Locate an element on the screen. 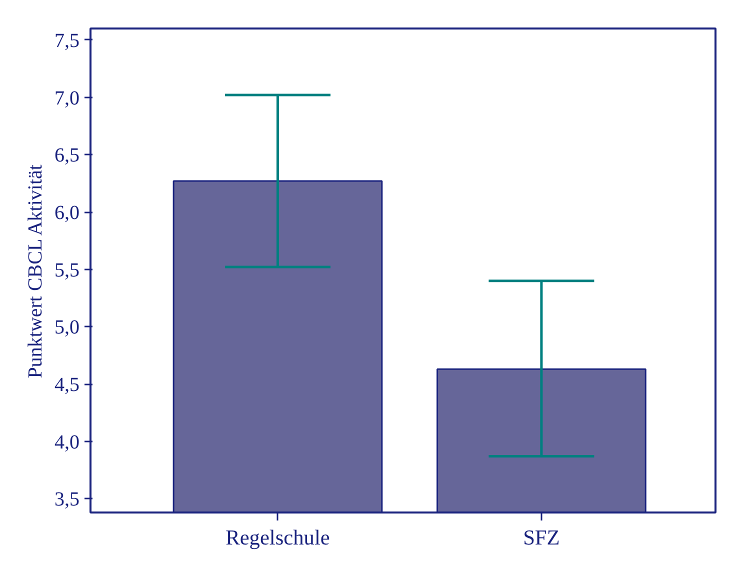 The height and width of the screenshot is (572, 755). y-tick-label: 3,5 is located at coordinates (67, 499).